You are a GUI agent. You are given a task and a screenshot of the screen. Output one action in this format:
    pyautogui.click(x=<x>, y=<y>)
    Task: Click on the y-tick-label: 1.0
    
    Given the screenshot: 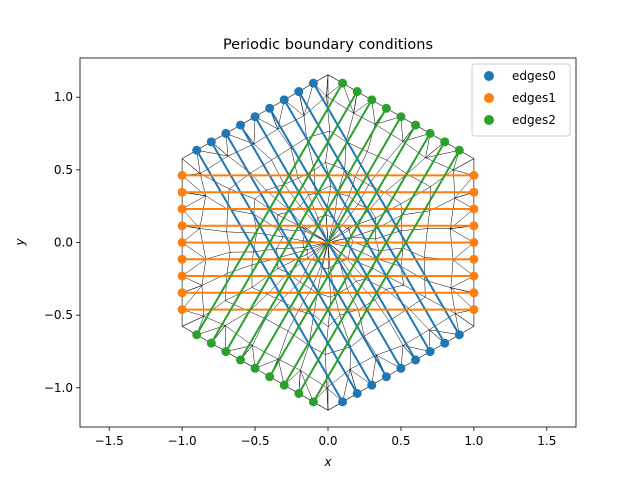 What is the action you would take?
    pyautogui.click(x=63, y=97)
    